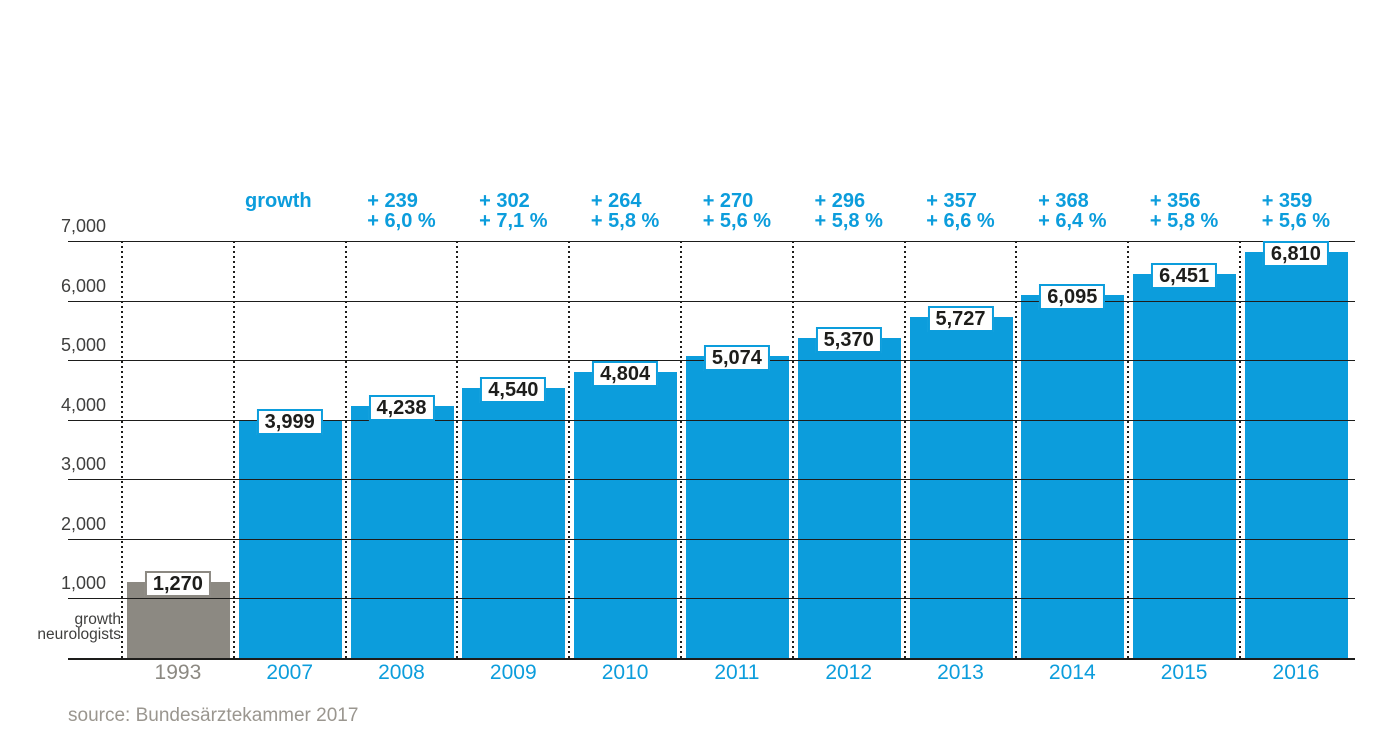 This screenshot has width=1388, height=748. Describe the element at coordinates (1184, 672) in the screenshot. I see `year-label-2015: 2015` at that location.